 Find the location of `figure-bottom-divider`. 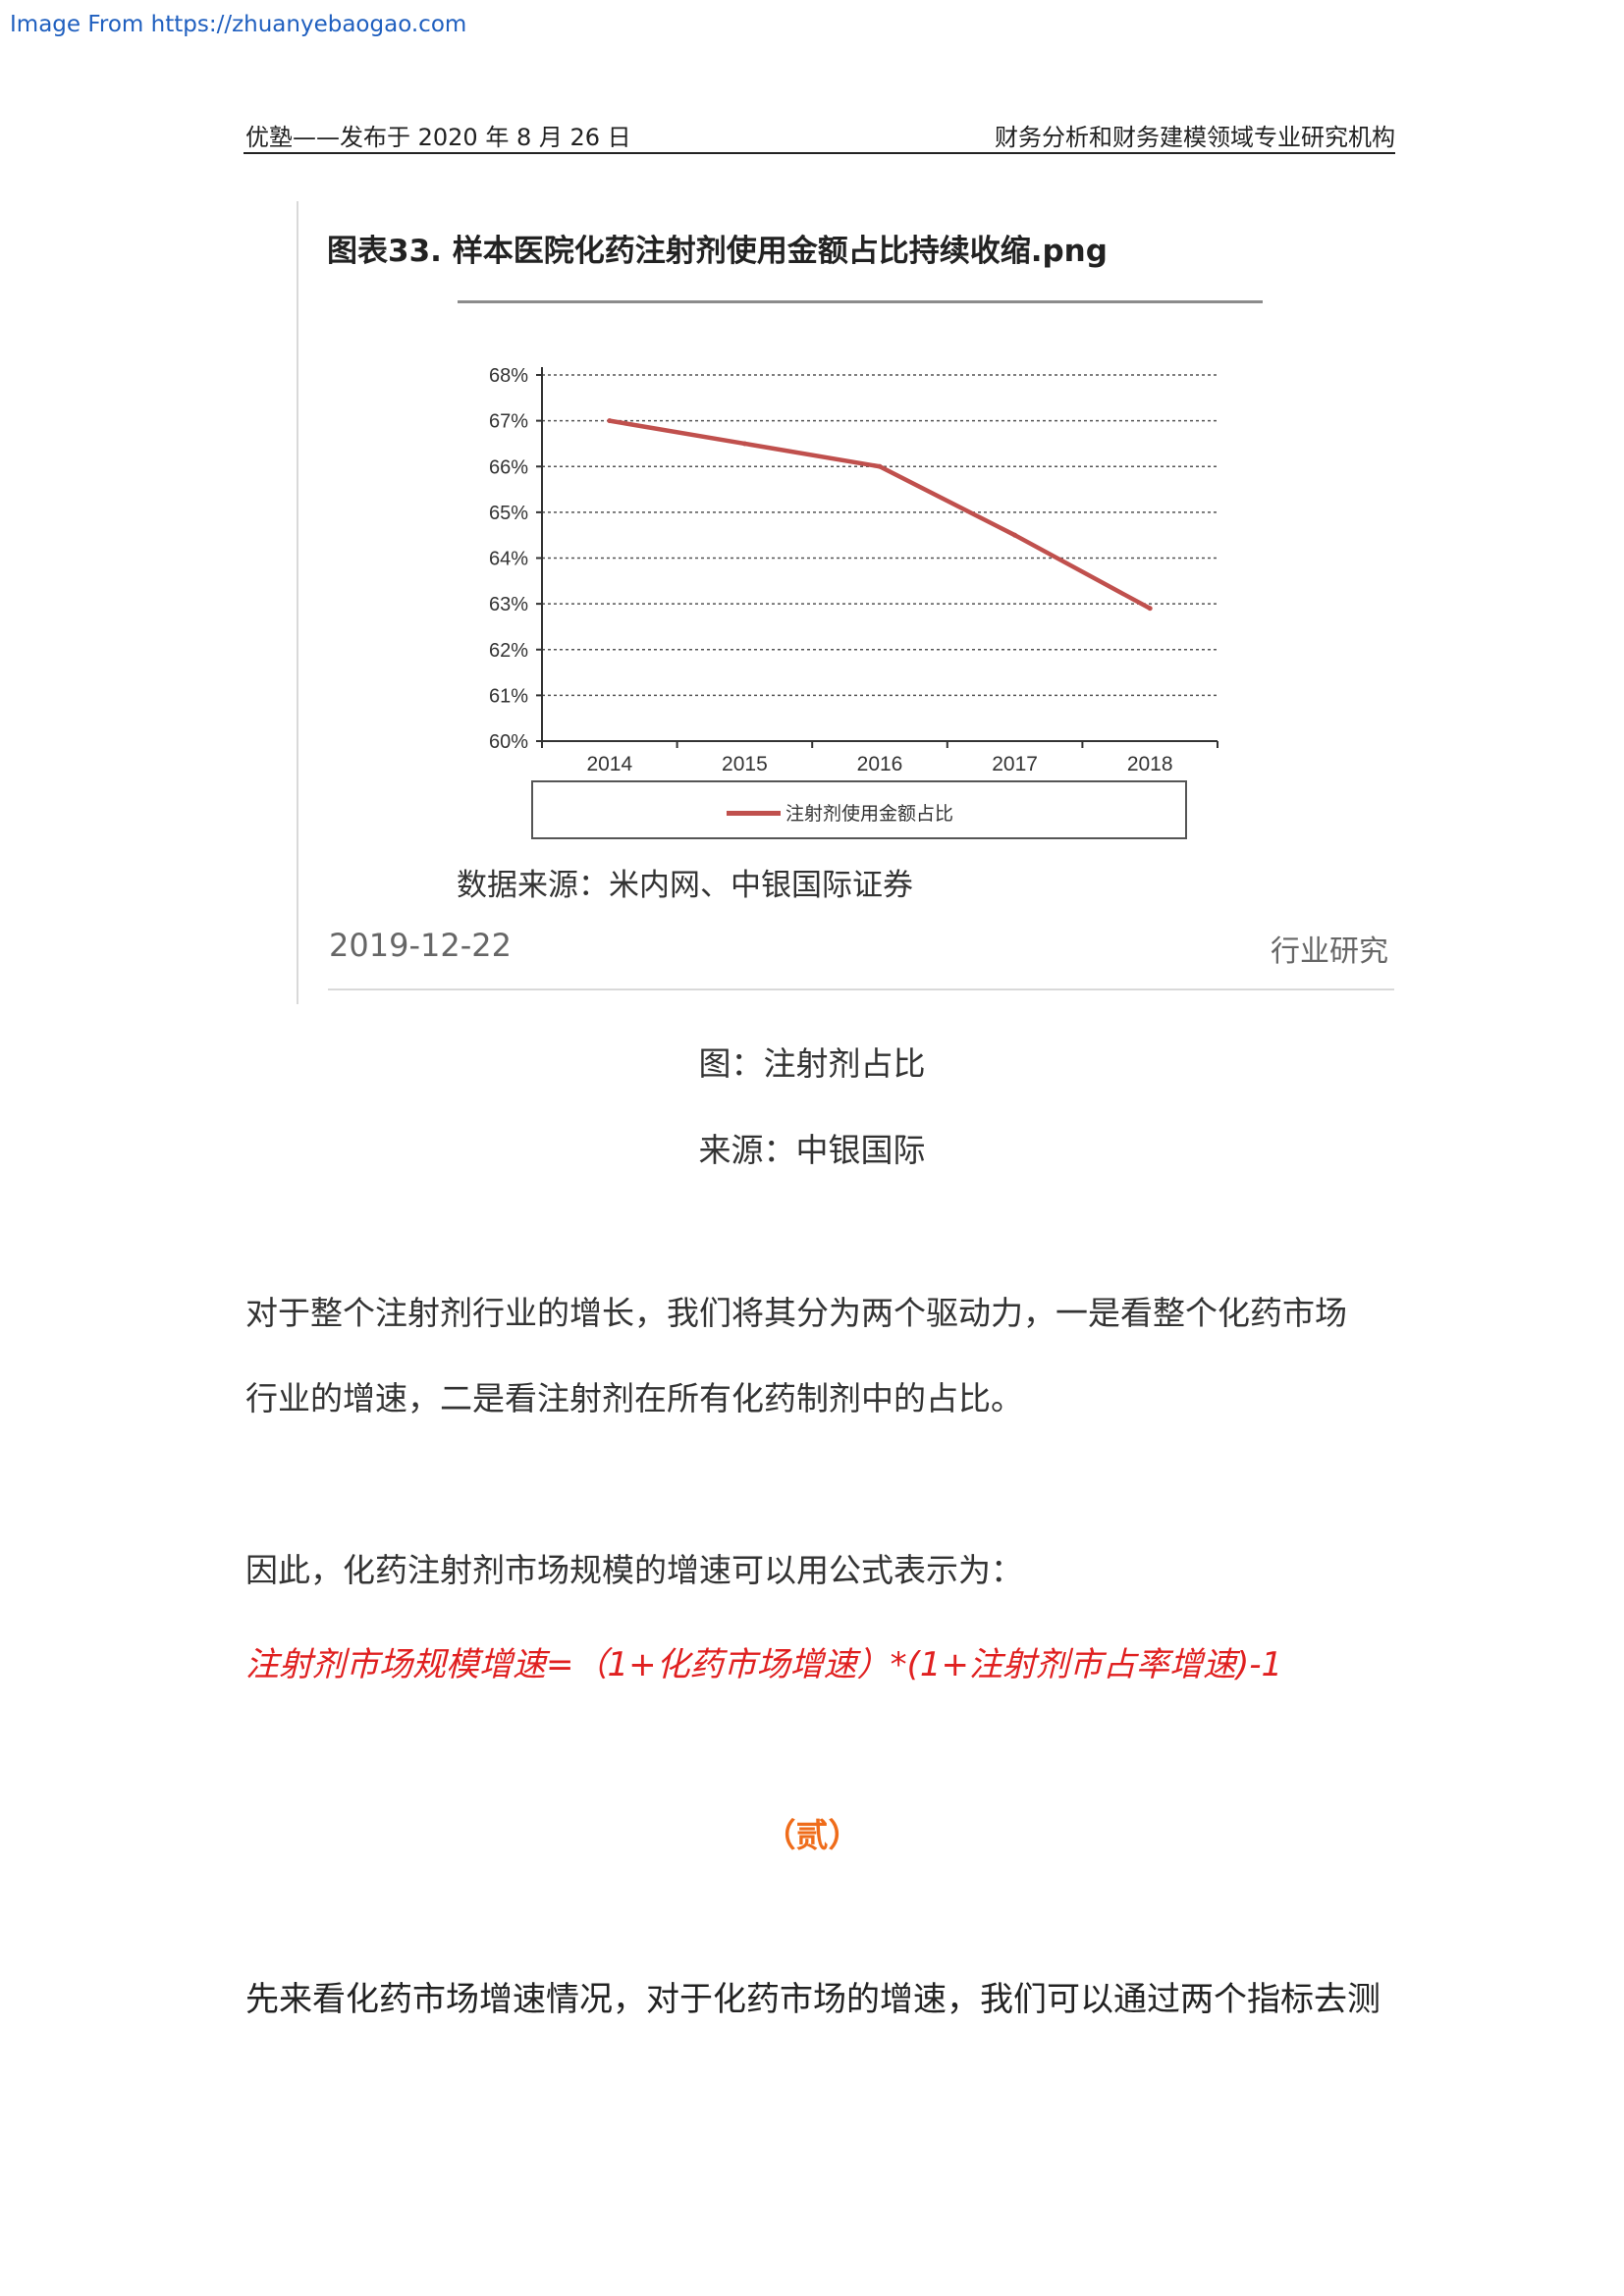

figure-bottom-divider is located at coordinates (861, 989).